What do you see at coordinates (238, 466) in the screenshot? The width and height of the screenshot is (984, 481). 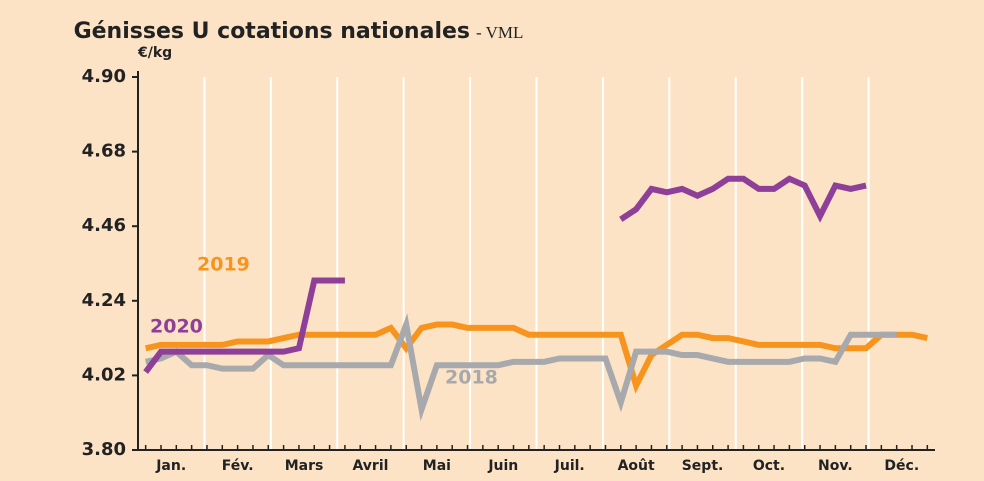 I see `x-month-label: Fév.` at bounding box center [238, 466].